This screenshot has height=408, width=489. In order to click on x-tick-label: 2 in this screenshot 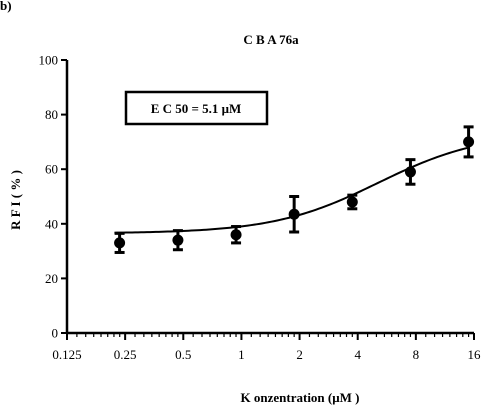, I will do `click(299, 354)`.